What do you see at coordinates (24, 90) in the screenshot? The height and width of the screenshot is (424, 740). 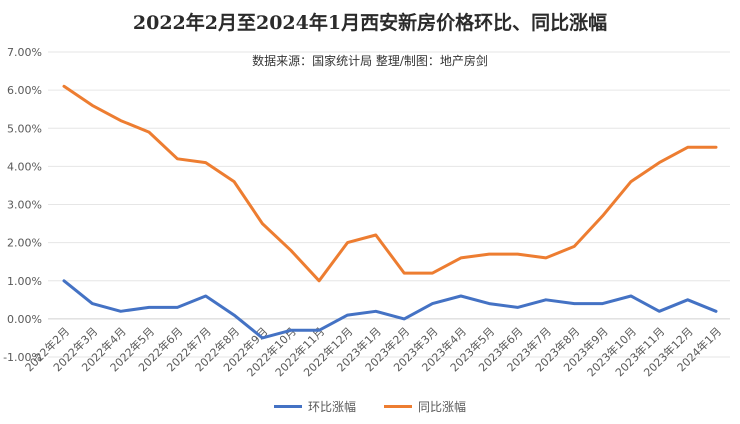 I see `y-tick-label: 6.00%` at bounding box center [24, 90].